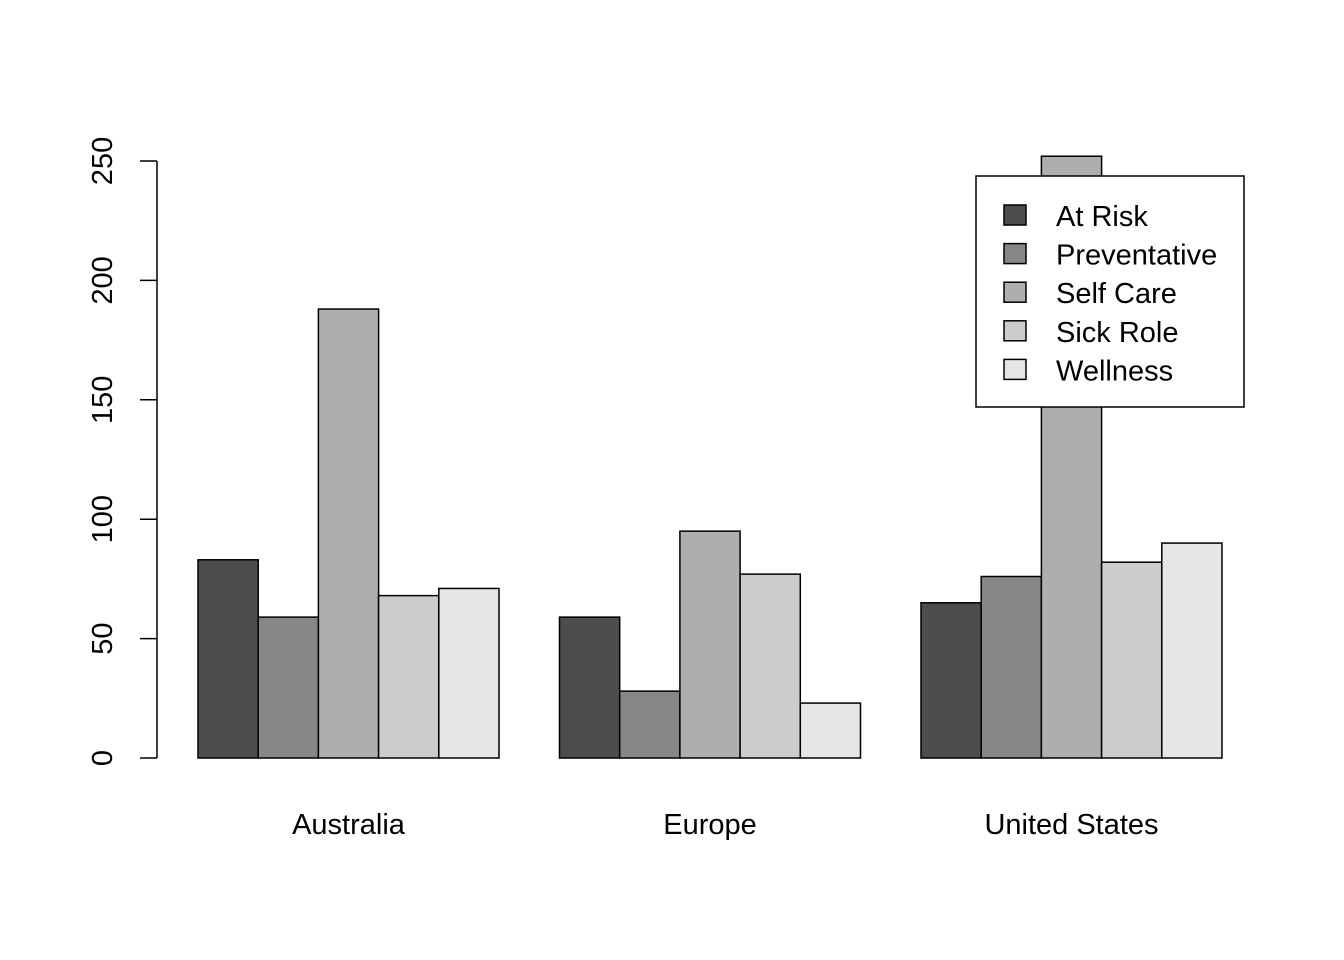 The height and width of the screenshot is (960, 1344). What do you see at coordinates (103, 400) in the screenshot?
I see `y-tick-label: 150` at bounding box center [103, 400].